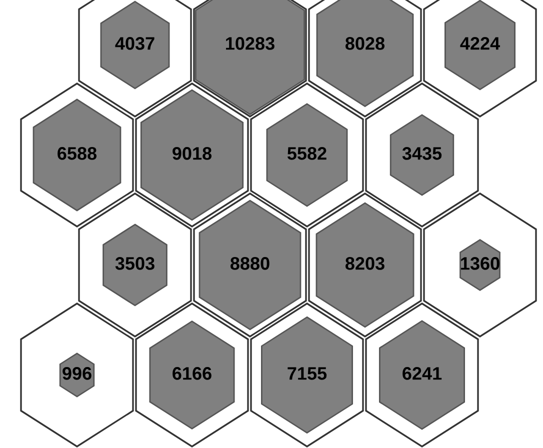 Image resolution: width=543 pixels, height=448 pixels. I want to click on data-label: 10283, so click(250, 43).